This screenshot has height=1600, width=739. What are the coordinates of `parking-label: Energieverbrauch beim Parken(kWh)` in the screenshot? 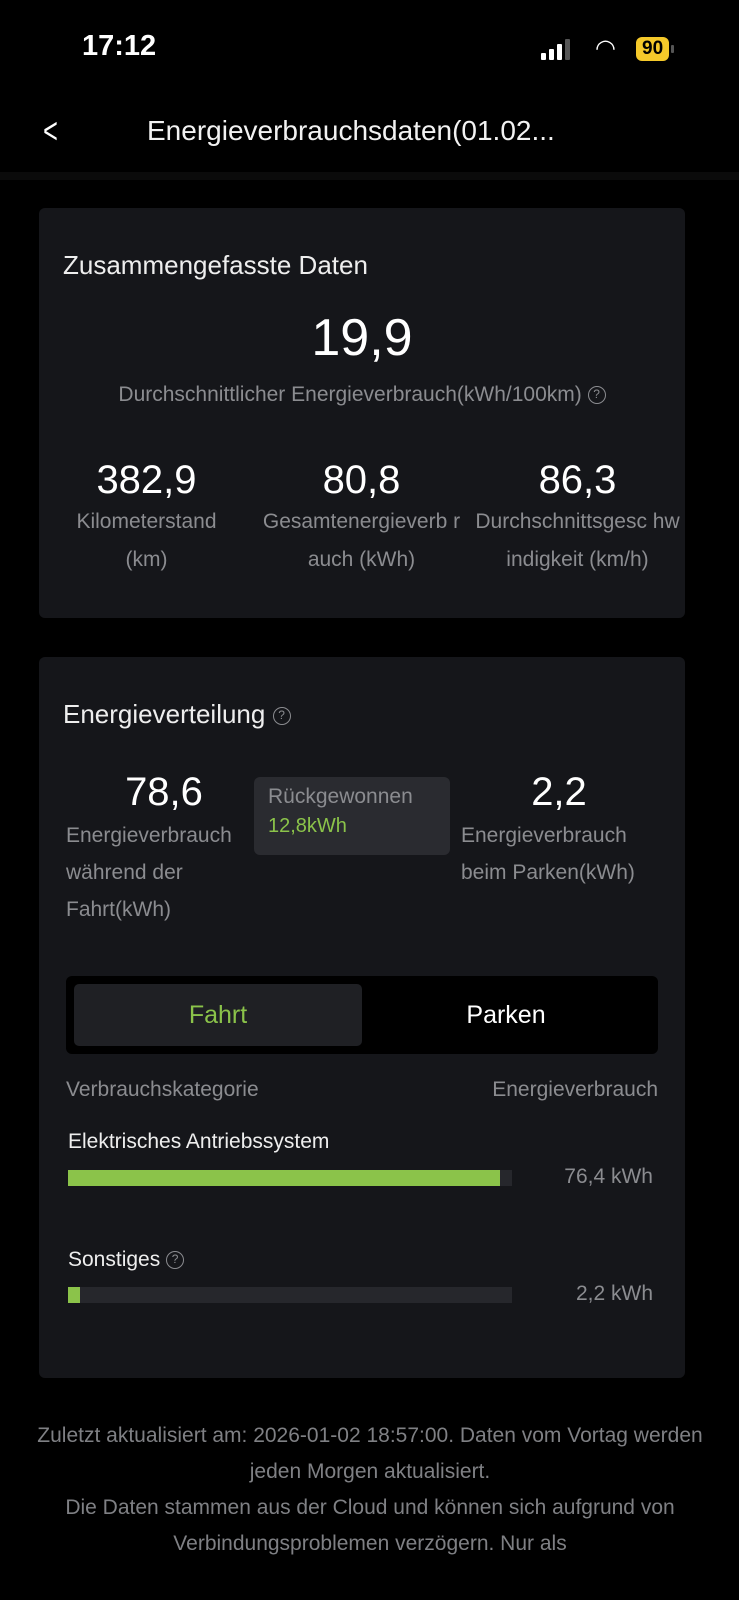 It's located at (548, 854).